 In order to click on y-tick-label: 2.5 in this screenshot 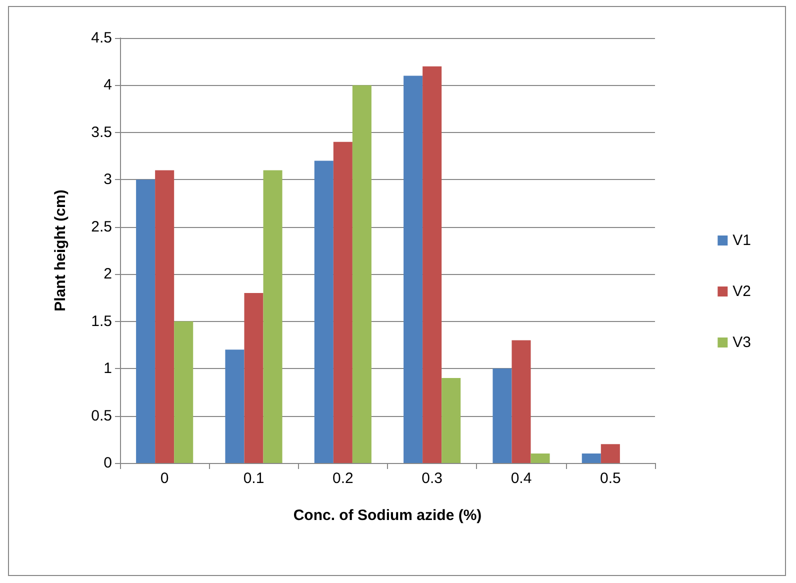, I will do `click(101, 227)`.